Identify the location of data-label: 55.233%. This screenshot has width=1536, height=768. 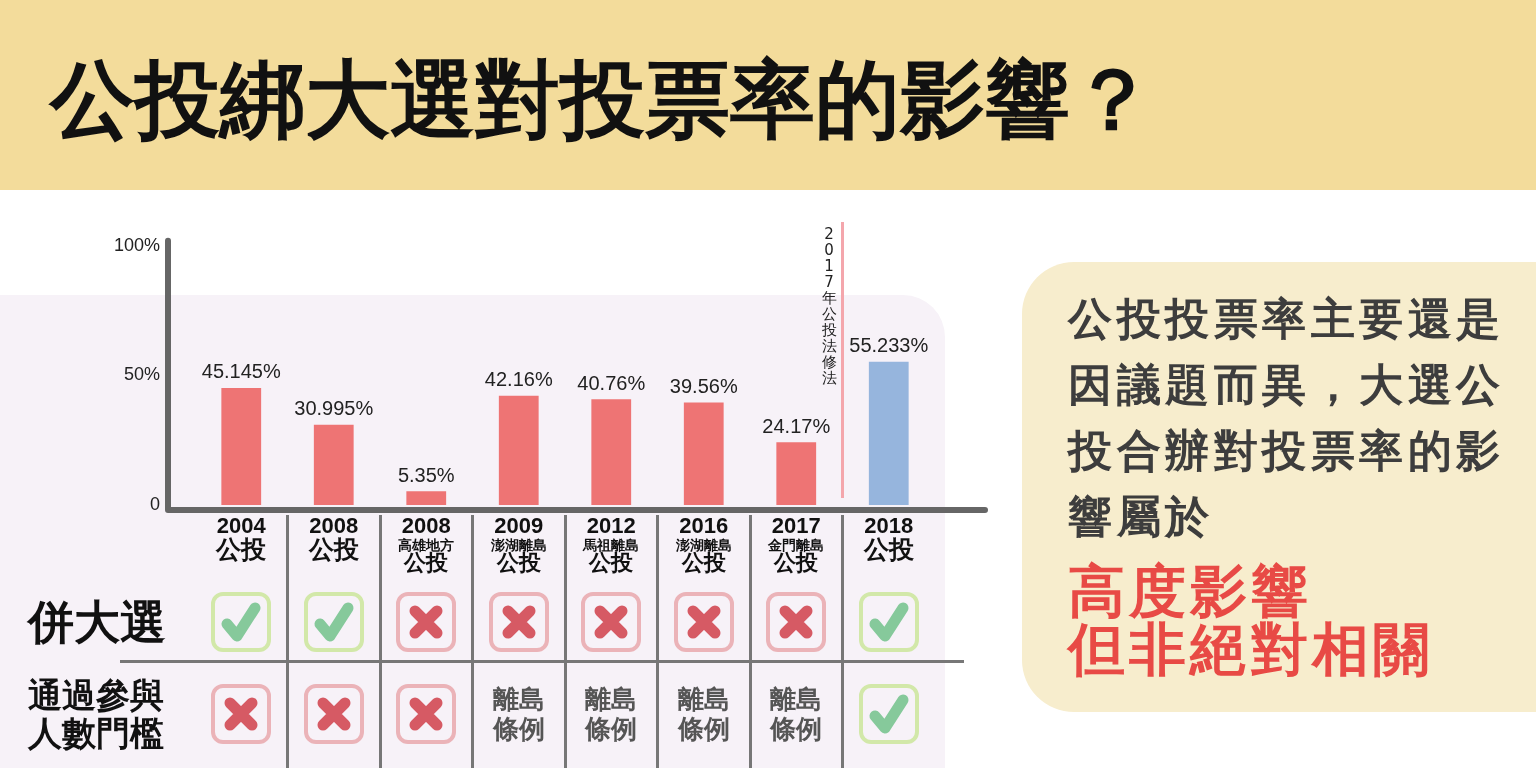
(889, 345).